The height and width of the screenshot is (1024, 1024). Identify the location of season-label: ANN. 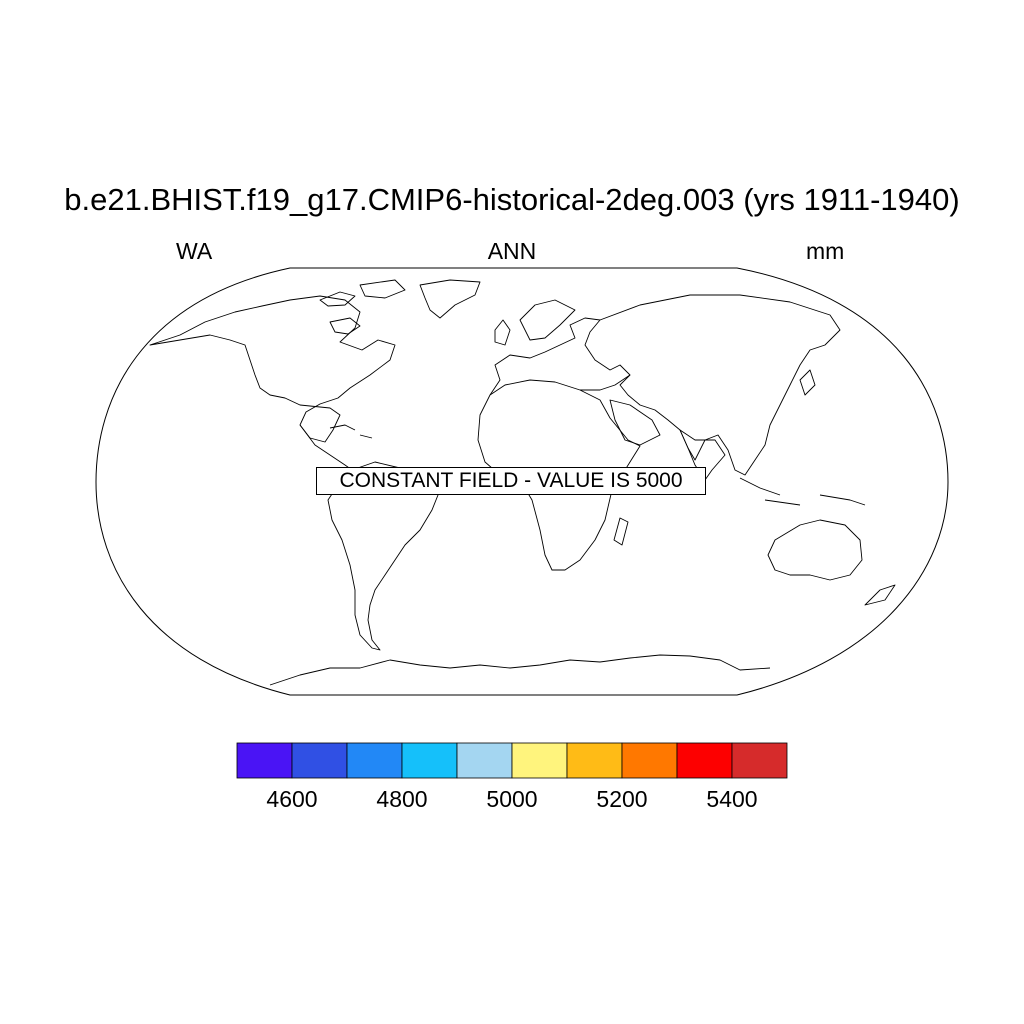
(512, 251).